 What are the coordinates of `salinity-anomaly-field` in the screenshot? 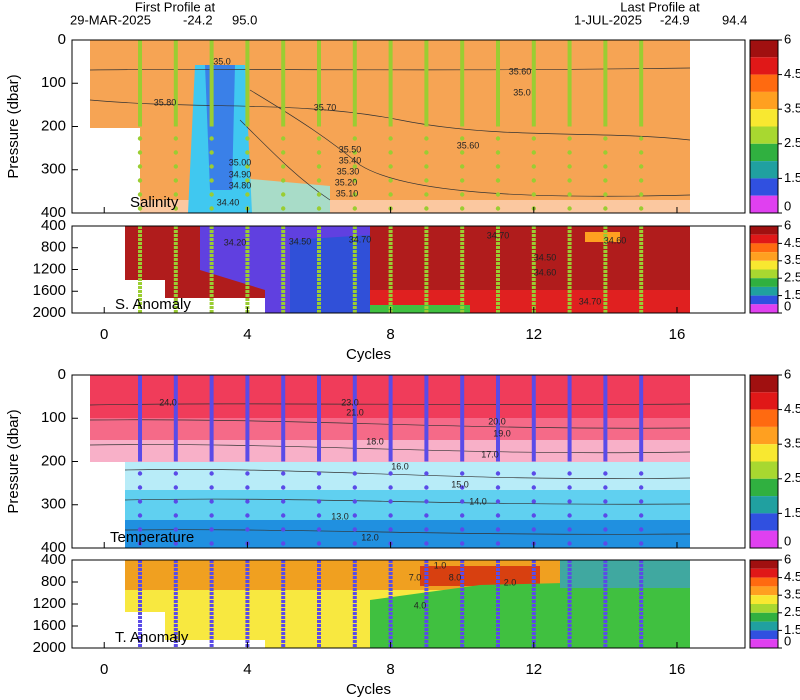 It's located at (407, 269).